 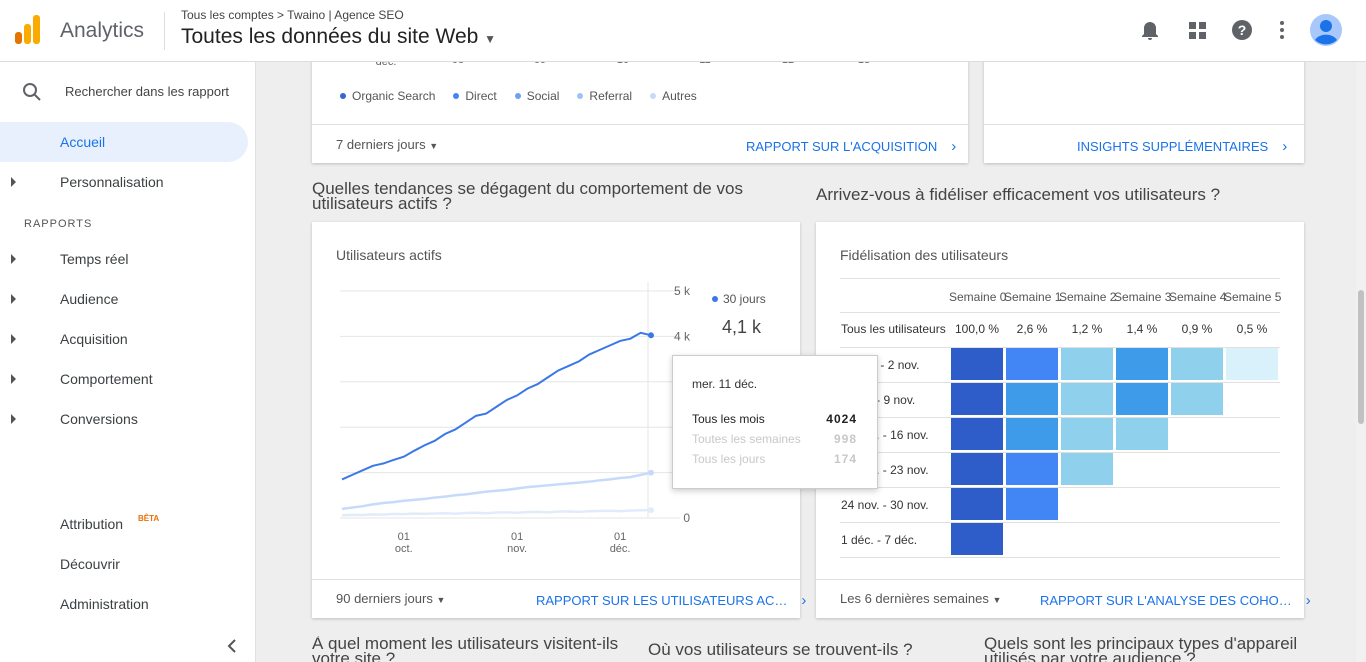 What do you see at coordinates (27, 29) in the screenshot?
I see `logo` at bounding box center [27, 29].